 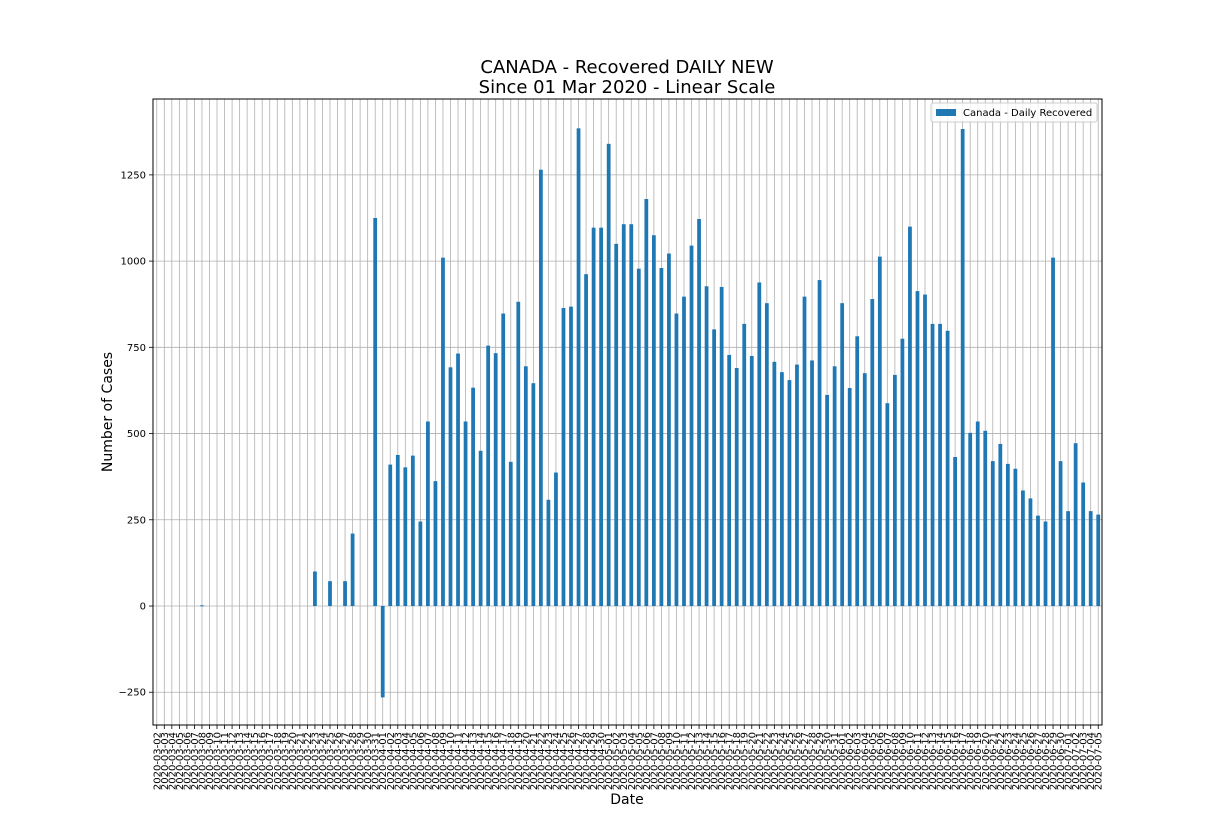 What do you see at coordinates (692, 761) in the screenshot?
I see `x-tick-label: 2020-05-12` at bounding box center [692, 761].